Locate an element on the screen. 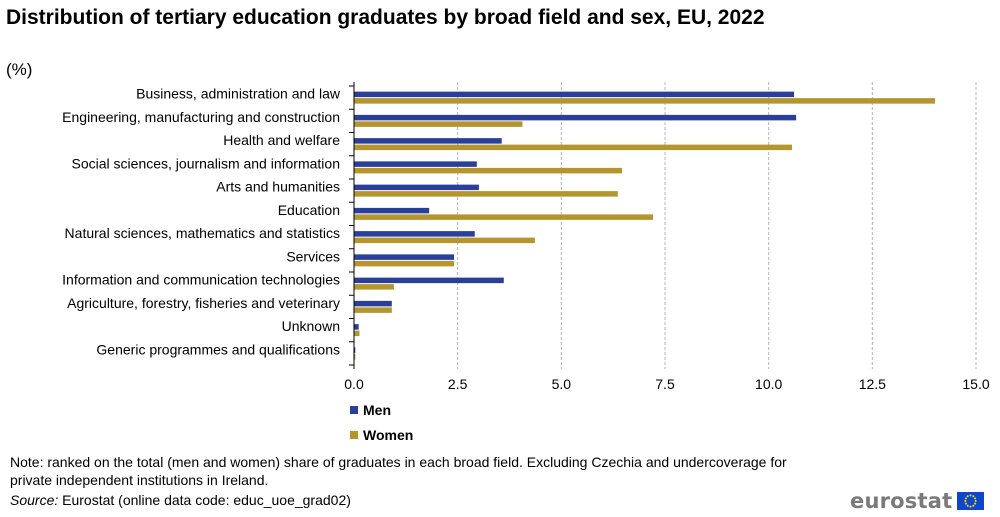 The width and height of the screenshot is (1000, 517). category-label: Arts and humanities is located at coordinates (278, 187).